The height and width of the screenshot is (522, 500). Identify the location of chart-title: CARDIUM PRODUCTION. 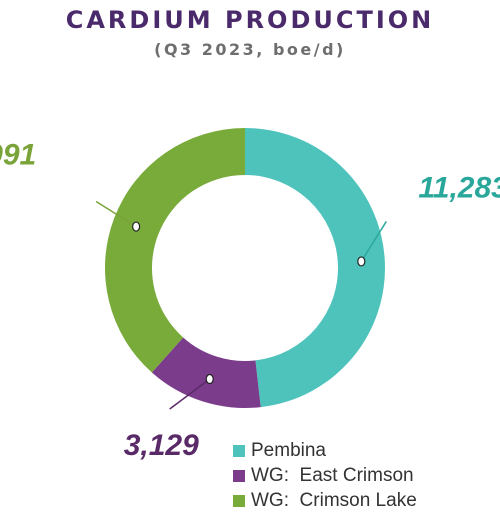
(250, 20).